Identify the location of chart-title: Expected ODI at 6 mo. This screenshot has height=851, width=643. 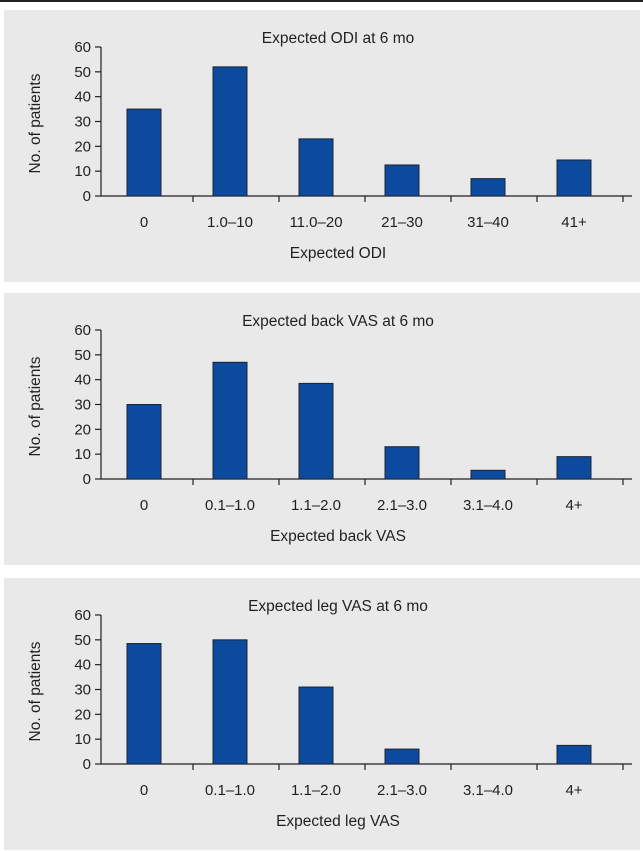
(338, 38).